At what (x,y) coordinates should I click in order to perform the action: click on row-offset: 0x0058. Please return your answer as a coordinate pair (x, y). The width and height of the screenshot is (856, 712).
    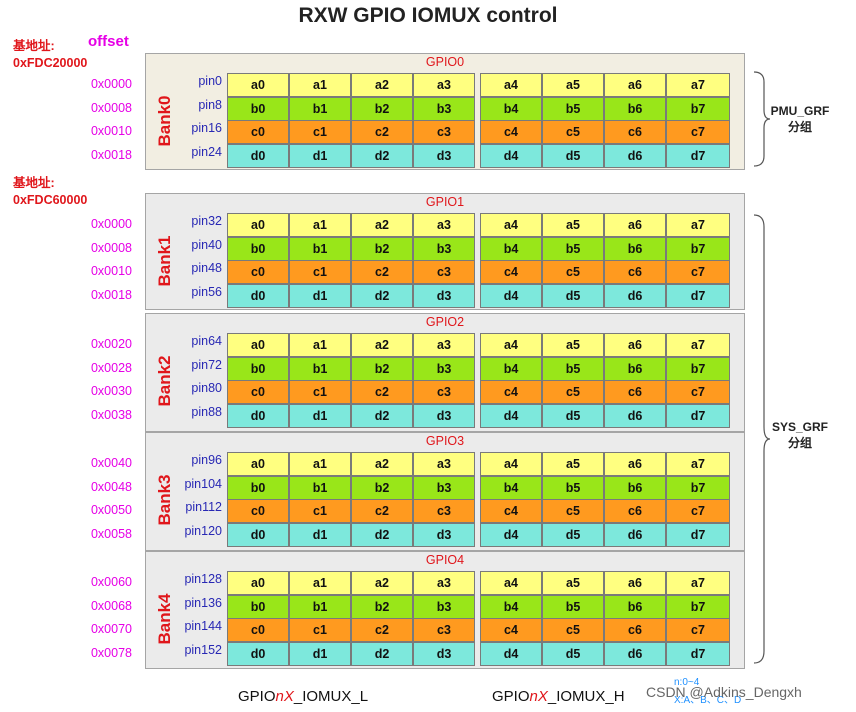
    Looking at the image, I should click on (111, 533).